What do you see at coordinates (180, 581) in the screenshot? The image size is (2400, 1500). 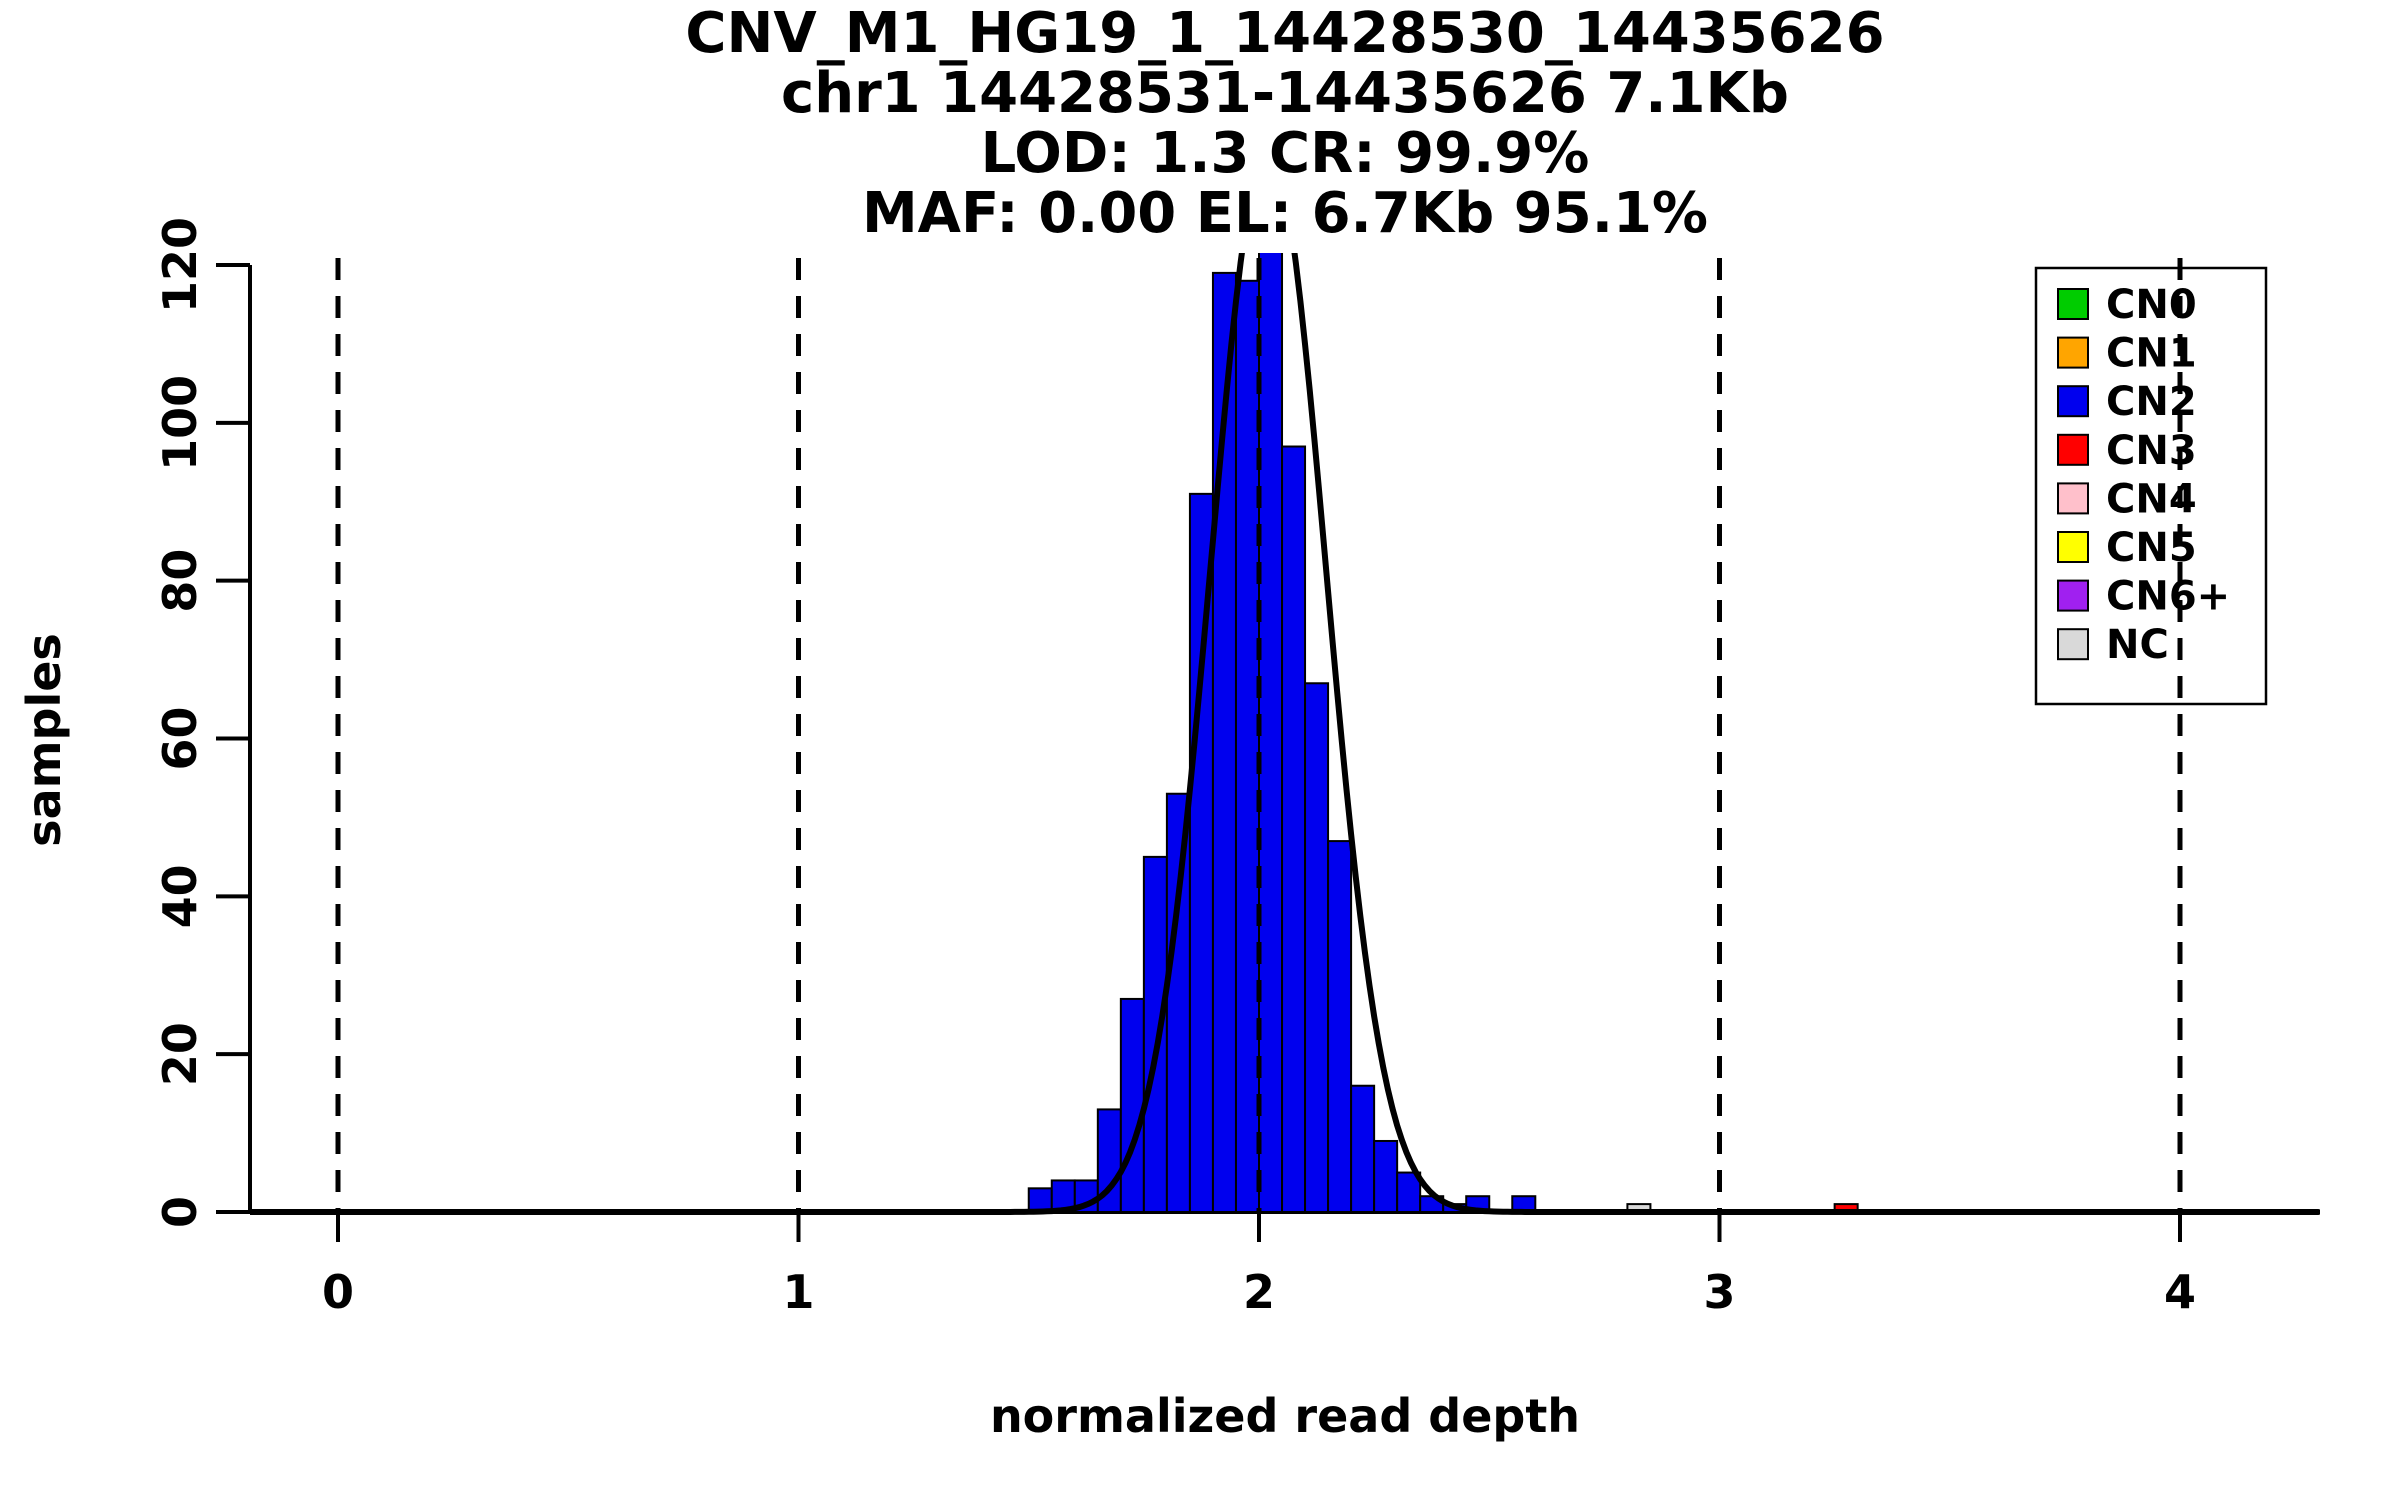 I see `y-tick-label: 80` at bounding box center [180, 581].